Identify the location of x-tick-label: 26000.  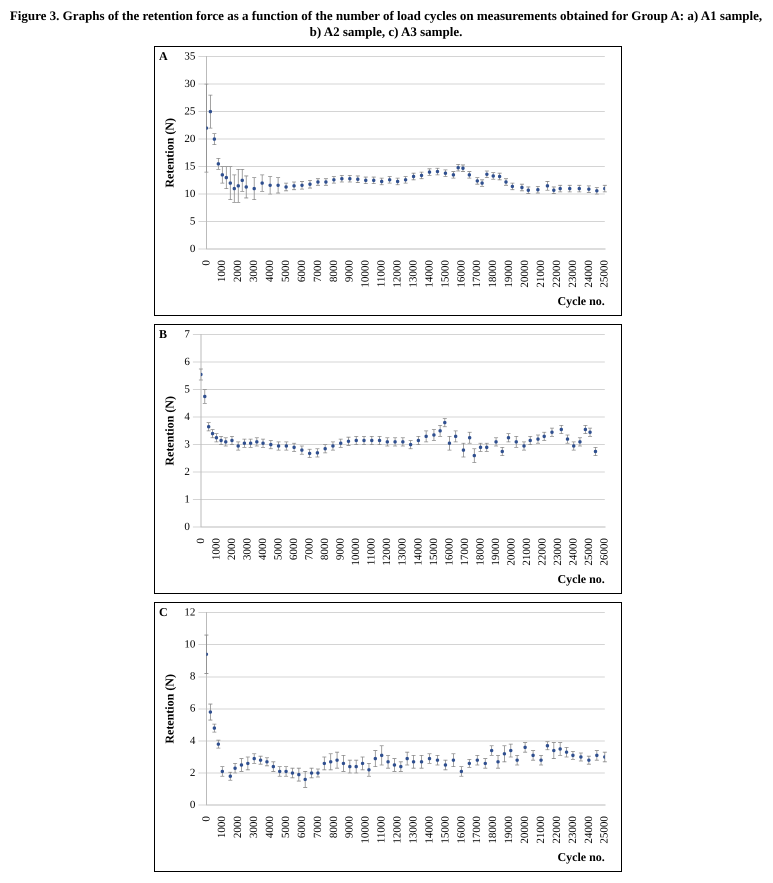
(604, 552).